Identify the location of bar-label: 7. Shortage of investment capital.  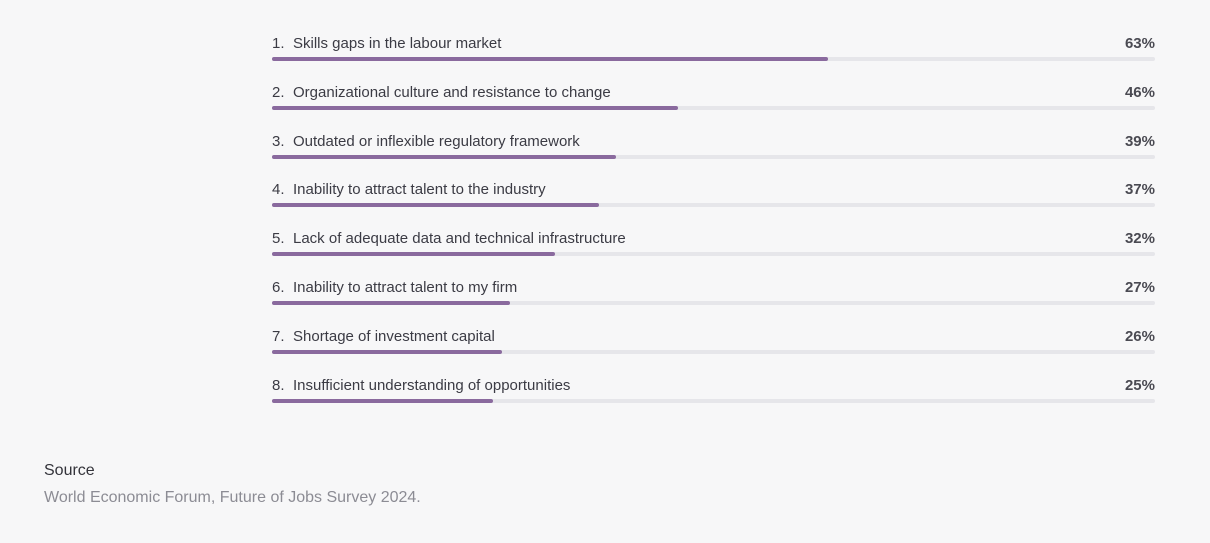
(383, 336).